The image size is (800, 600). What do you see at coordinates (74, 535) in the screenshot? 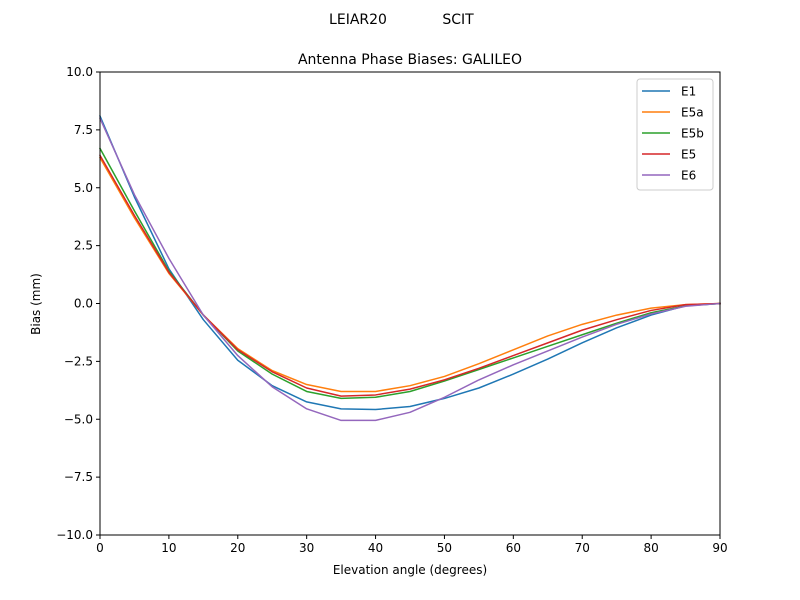
I see `y-tick-label: −10.0` at bounding box center [74, 535].